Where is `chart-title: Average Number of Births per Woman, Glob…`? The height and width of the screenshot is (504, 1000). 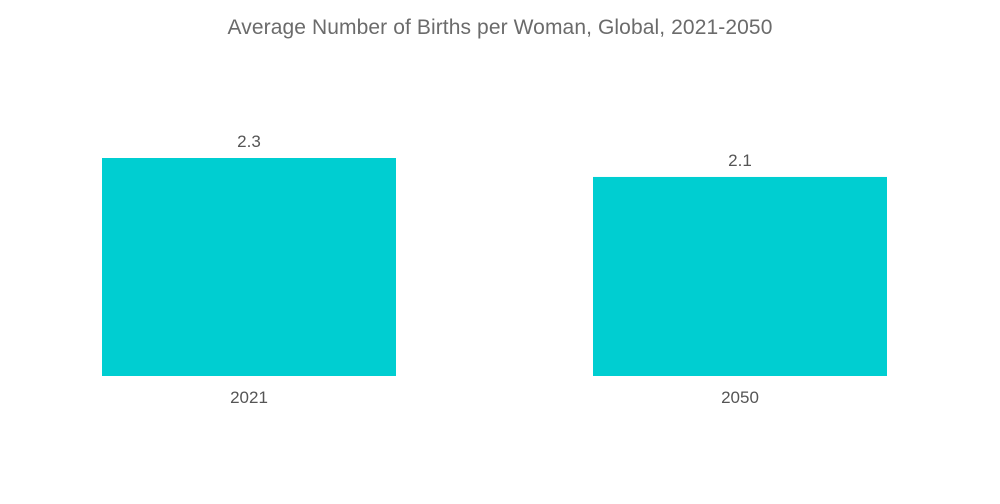 chart-title: Average Number of Births per Woman, Glob… is located at coordinates (500, 27).